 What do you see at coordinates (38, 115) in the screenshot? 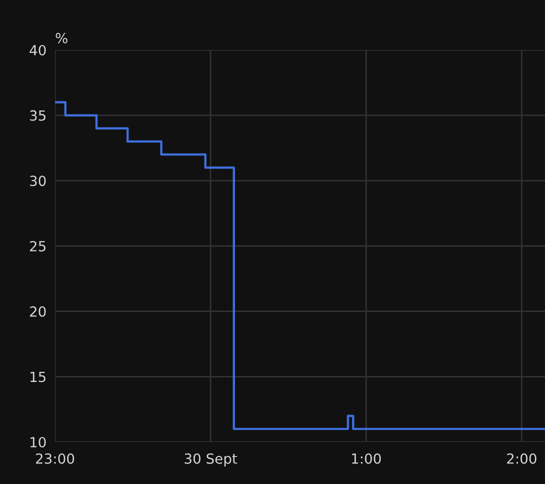
I see `y-tick-label: 35` at bounding box center [38, 115].